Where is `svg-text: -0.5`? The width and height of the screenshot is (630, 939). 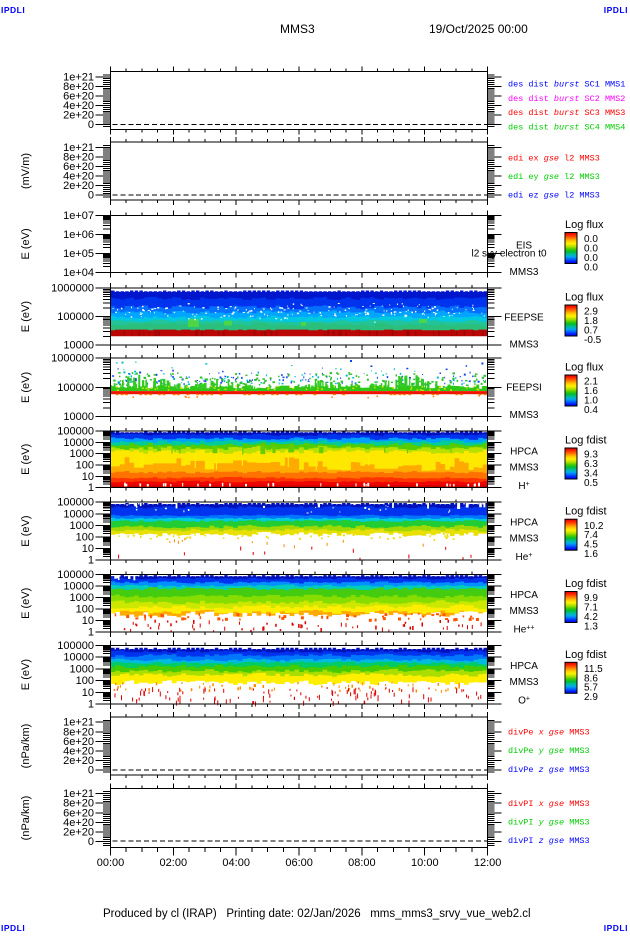
svg-text: -0.5 is located at coordinates (593, 340).